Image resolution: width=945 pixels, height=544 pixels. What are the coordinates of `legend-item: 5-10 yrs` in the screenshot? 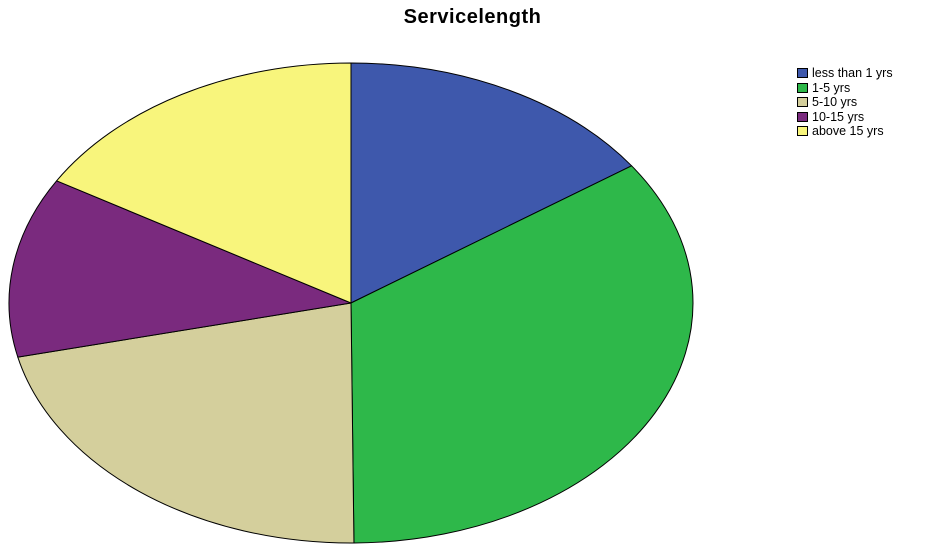 It's located at (845, 102).